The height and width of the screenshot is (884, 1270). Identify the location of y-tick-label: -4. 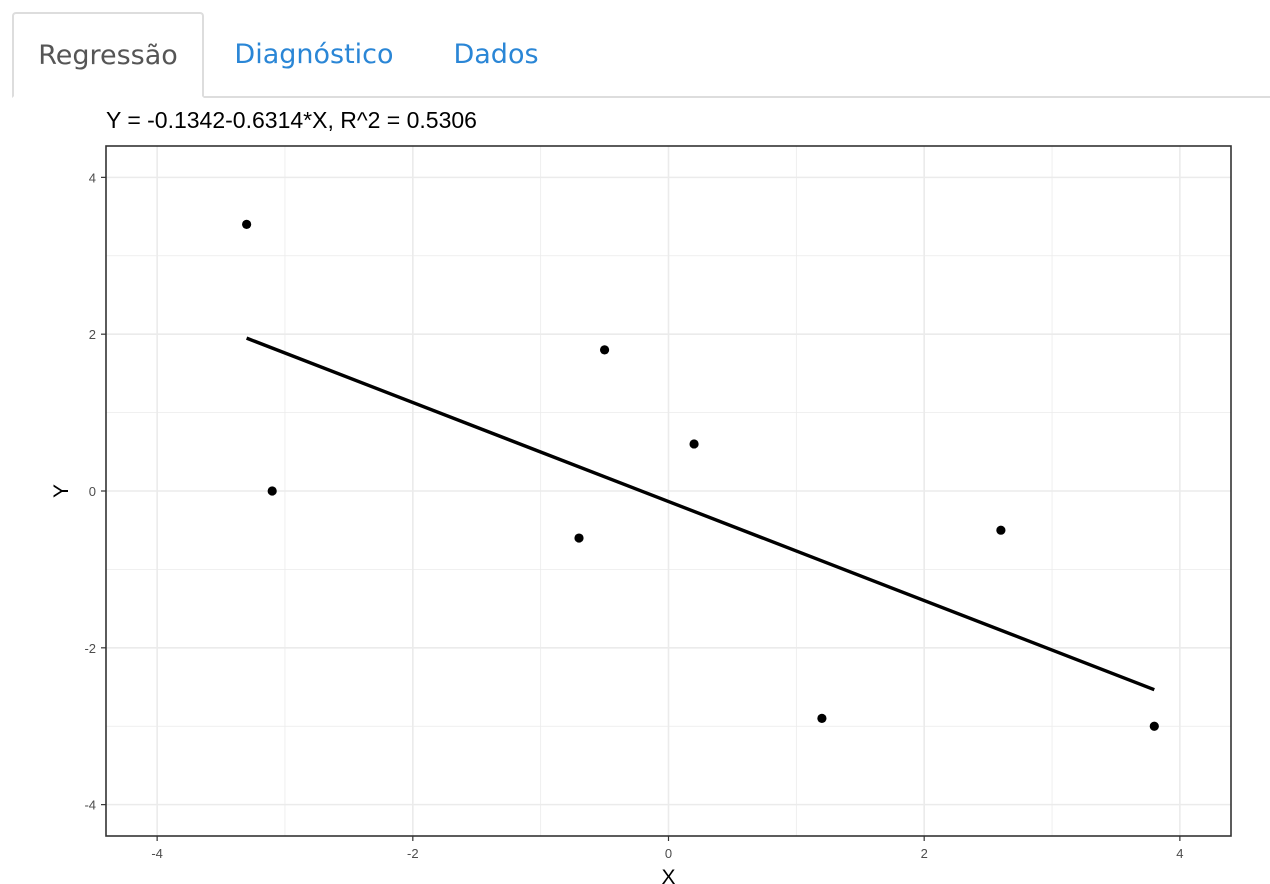
(90, 805).